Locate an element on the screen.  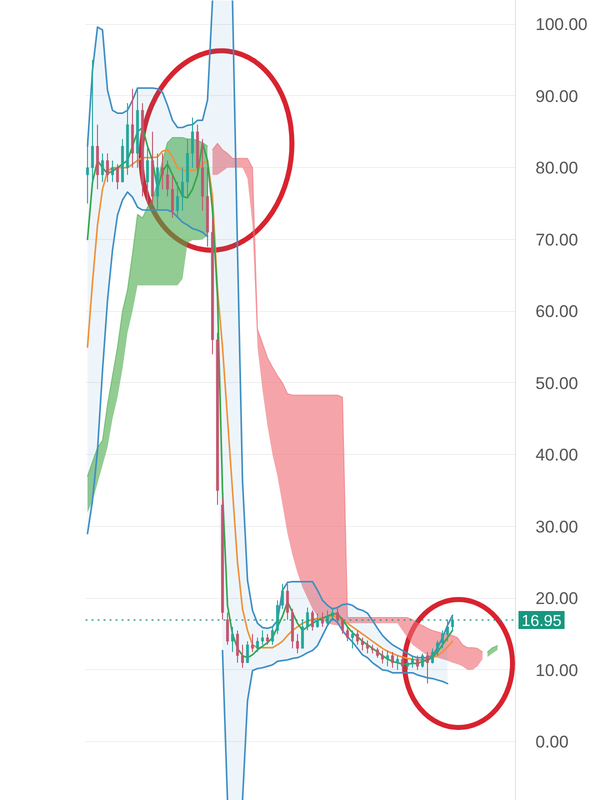
ref-line-label: 16.95 is located at coordinates (542, 621).